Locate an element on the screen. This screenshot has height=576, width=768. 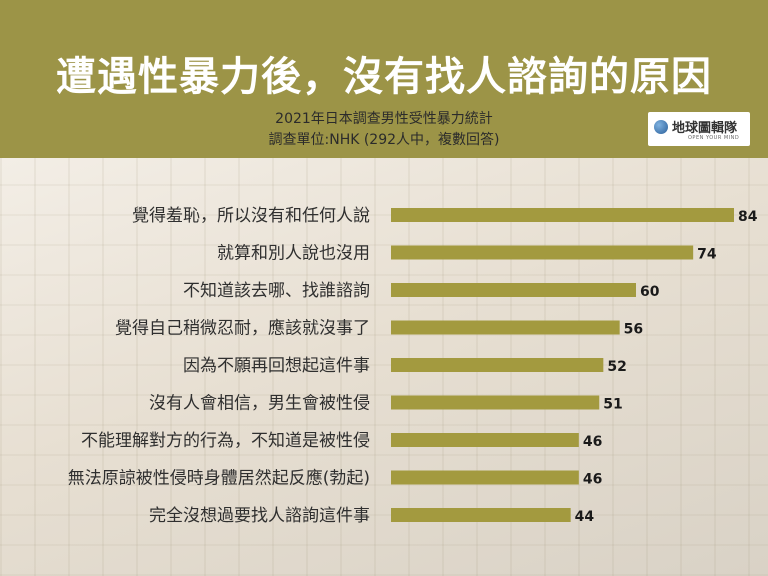
category-label: 覺得羞恥，所以沒有和任何人說 is located at coordinates (251, 216).